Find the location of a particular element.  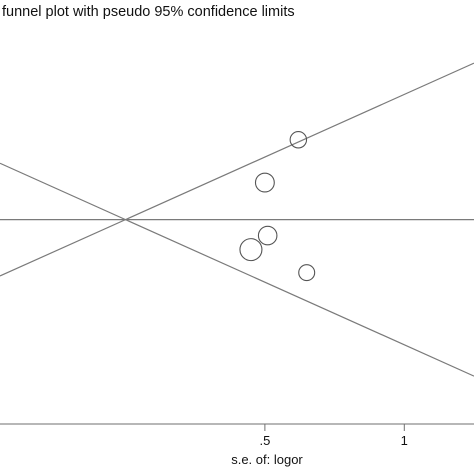

x-tick-label-2: 1 is located at coordinates (404, 440).